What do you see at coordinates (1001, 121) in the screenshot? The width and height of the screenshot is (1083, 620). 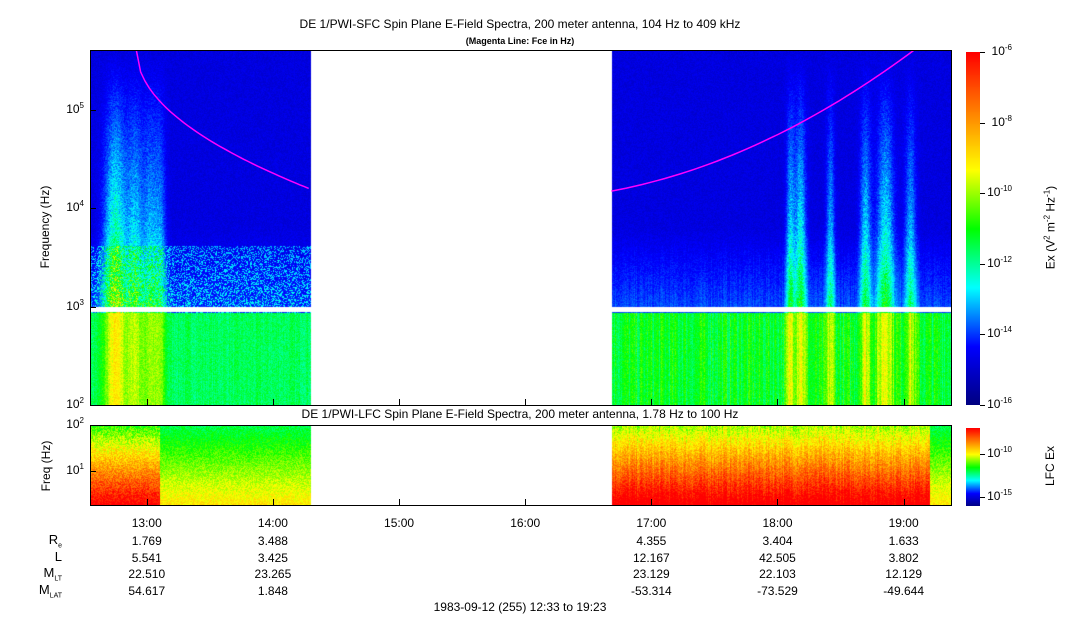 I see `colorbar-tick-label: 10⁻⁸` at bounding box center [1001, 121].